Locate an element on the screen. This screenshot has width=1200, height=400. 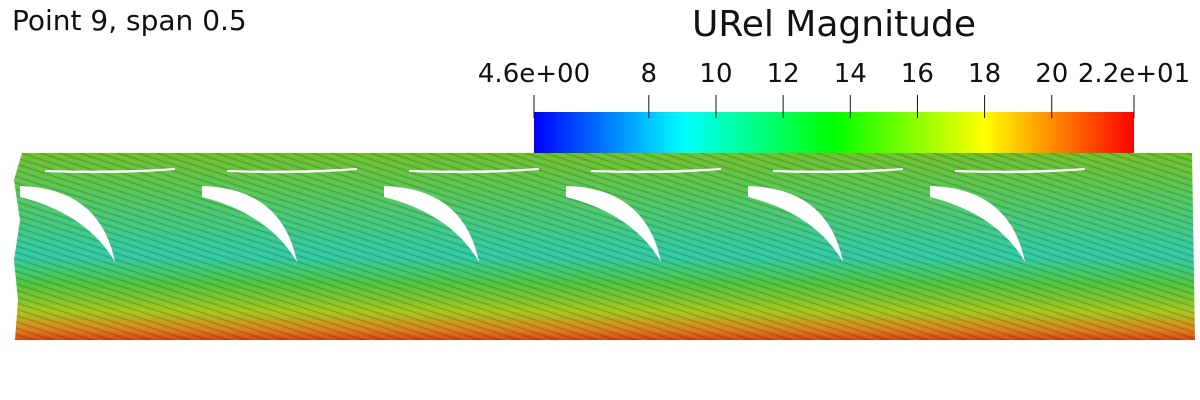
colorbar-tick-label: 20 is located at coordinates (1051, 74).